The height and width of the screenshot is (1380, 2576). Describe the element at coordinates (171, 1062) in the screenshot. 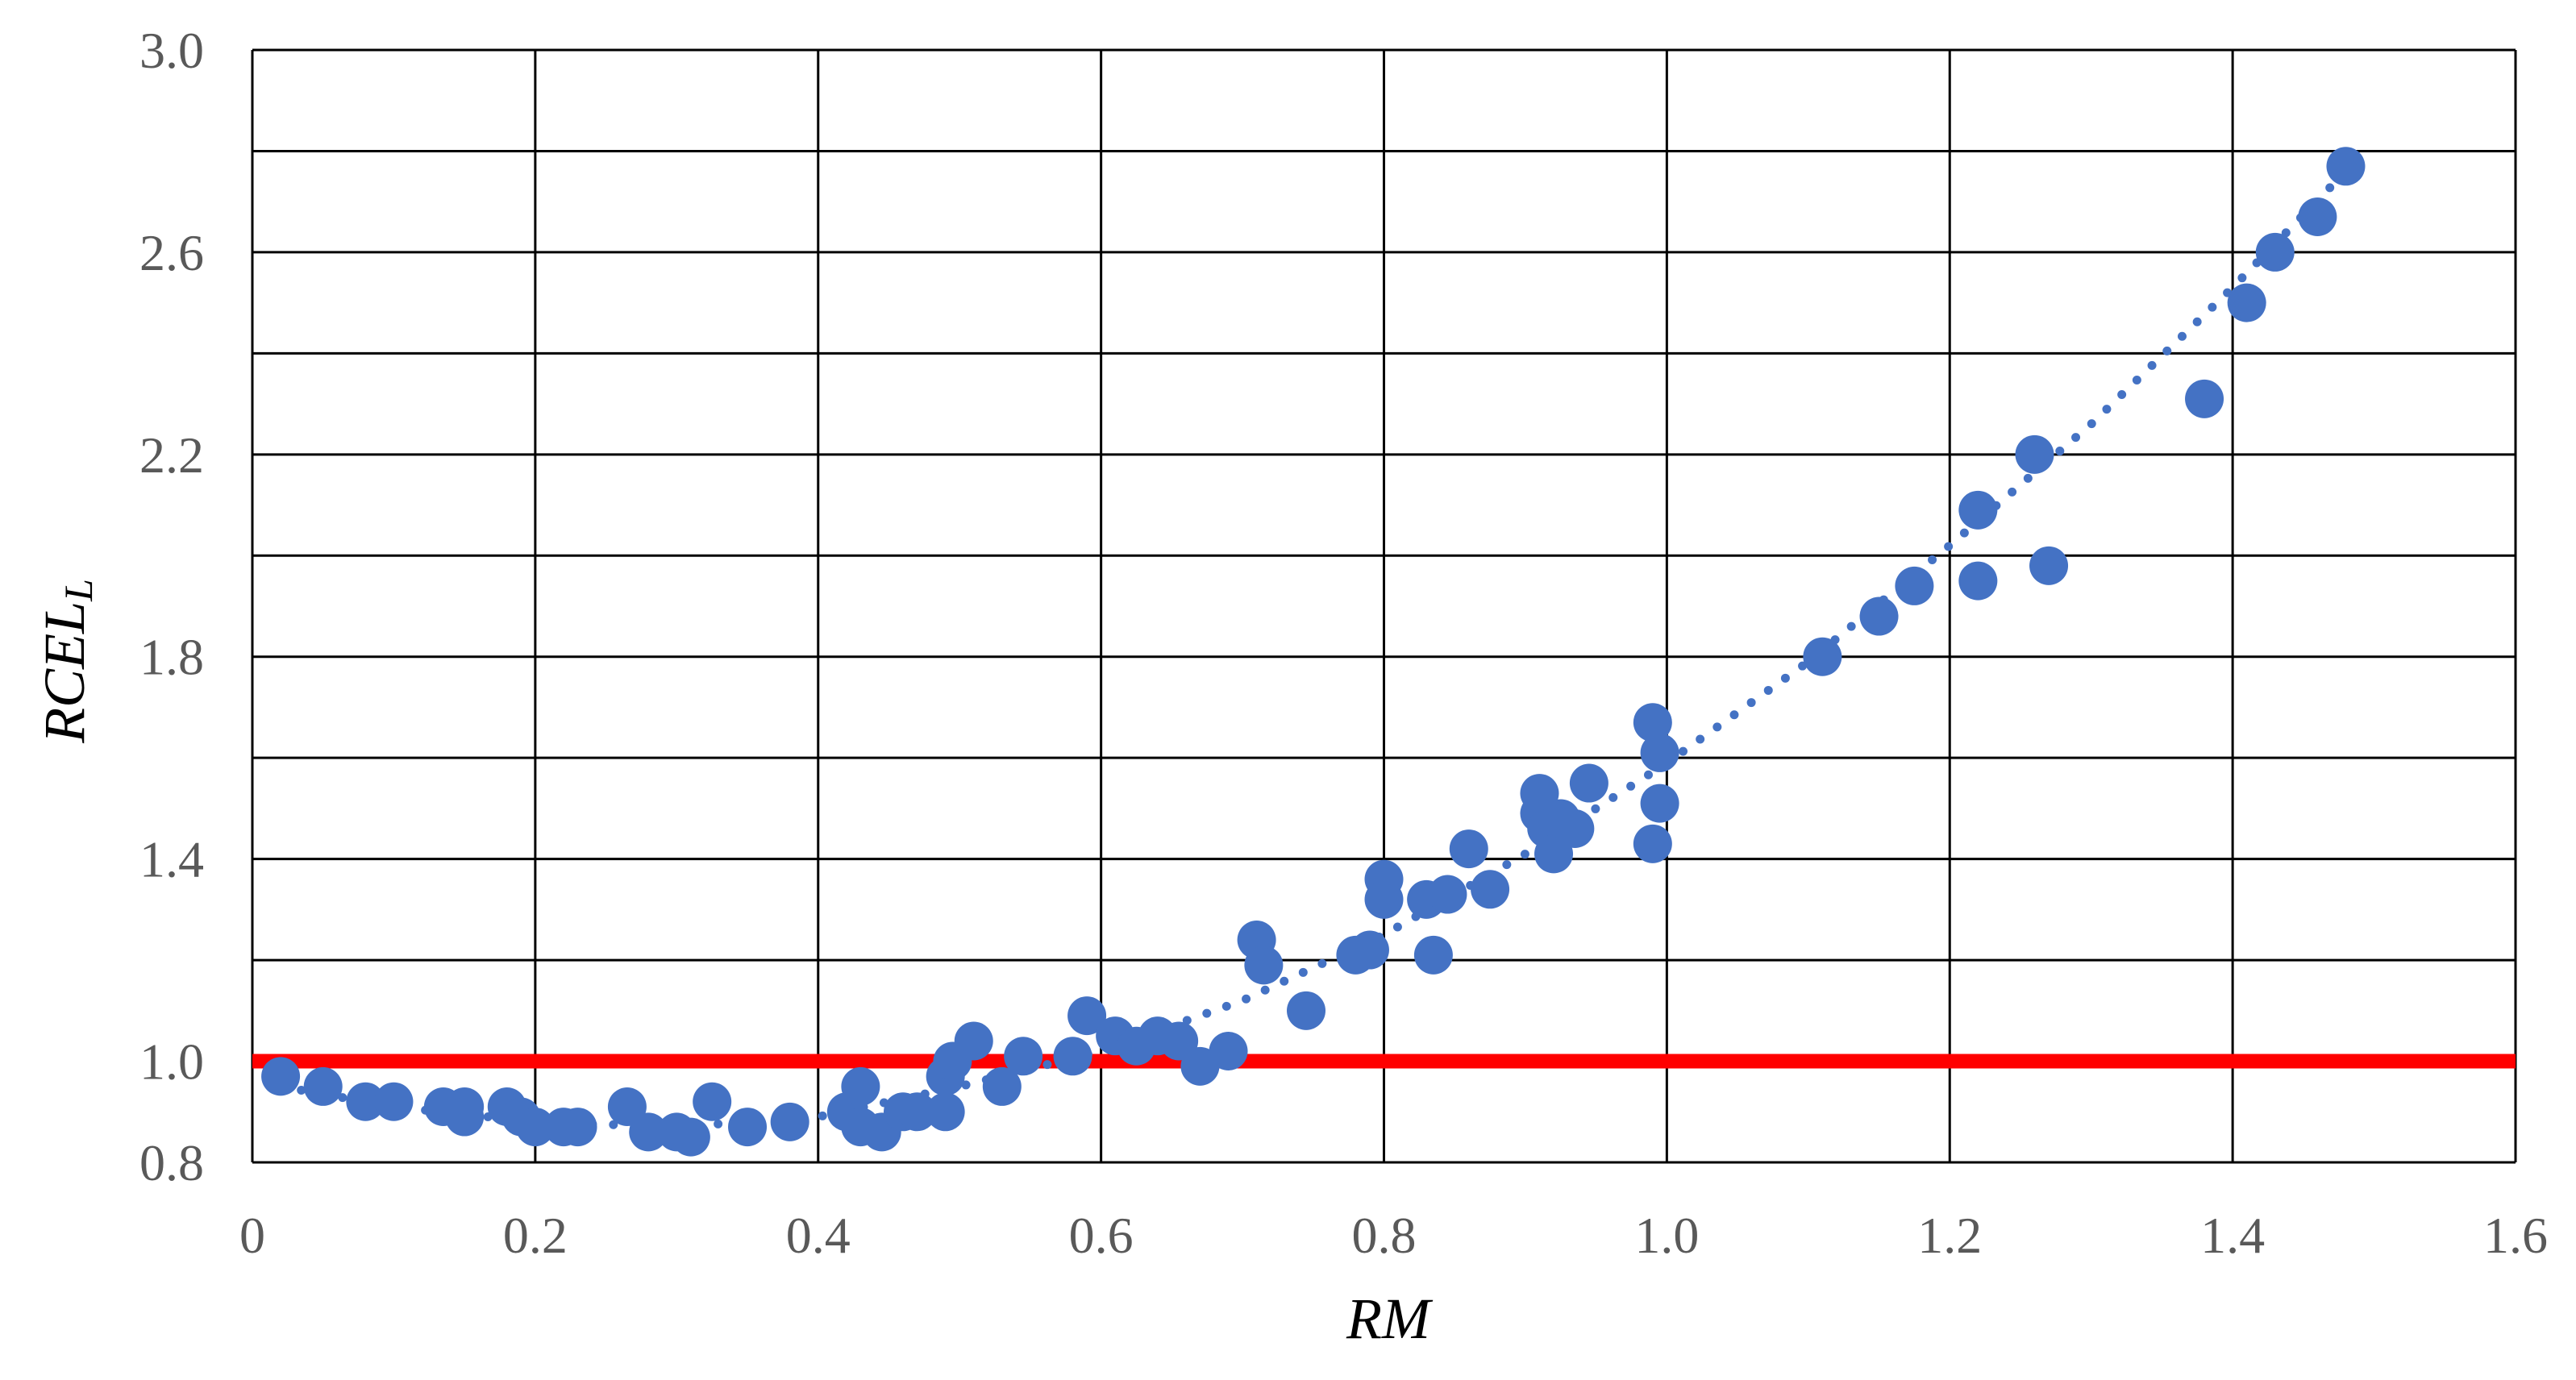

I see `y-tick-label-1: 1.0` at that location.